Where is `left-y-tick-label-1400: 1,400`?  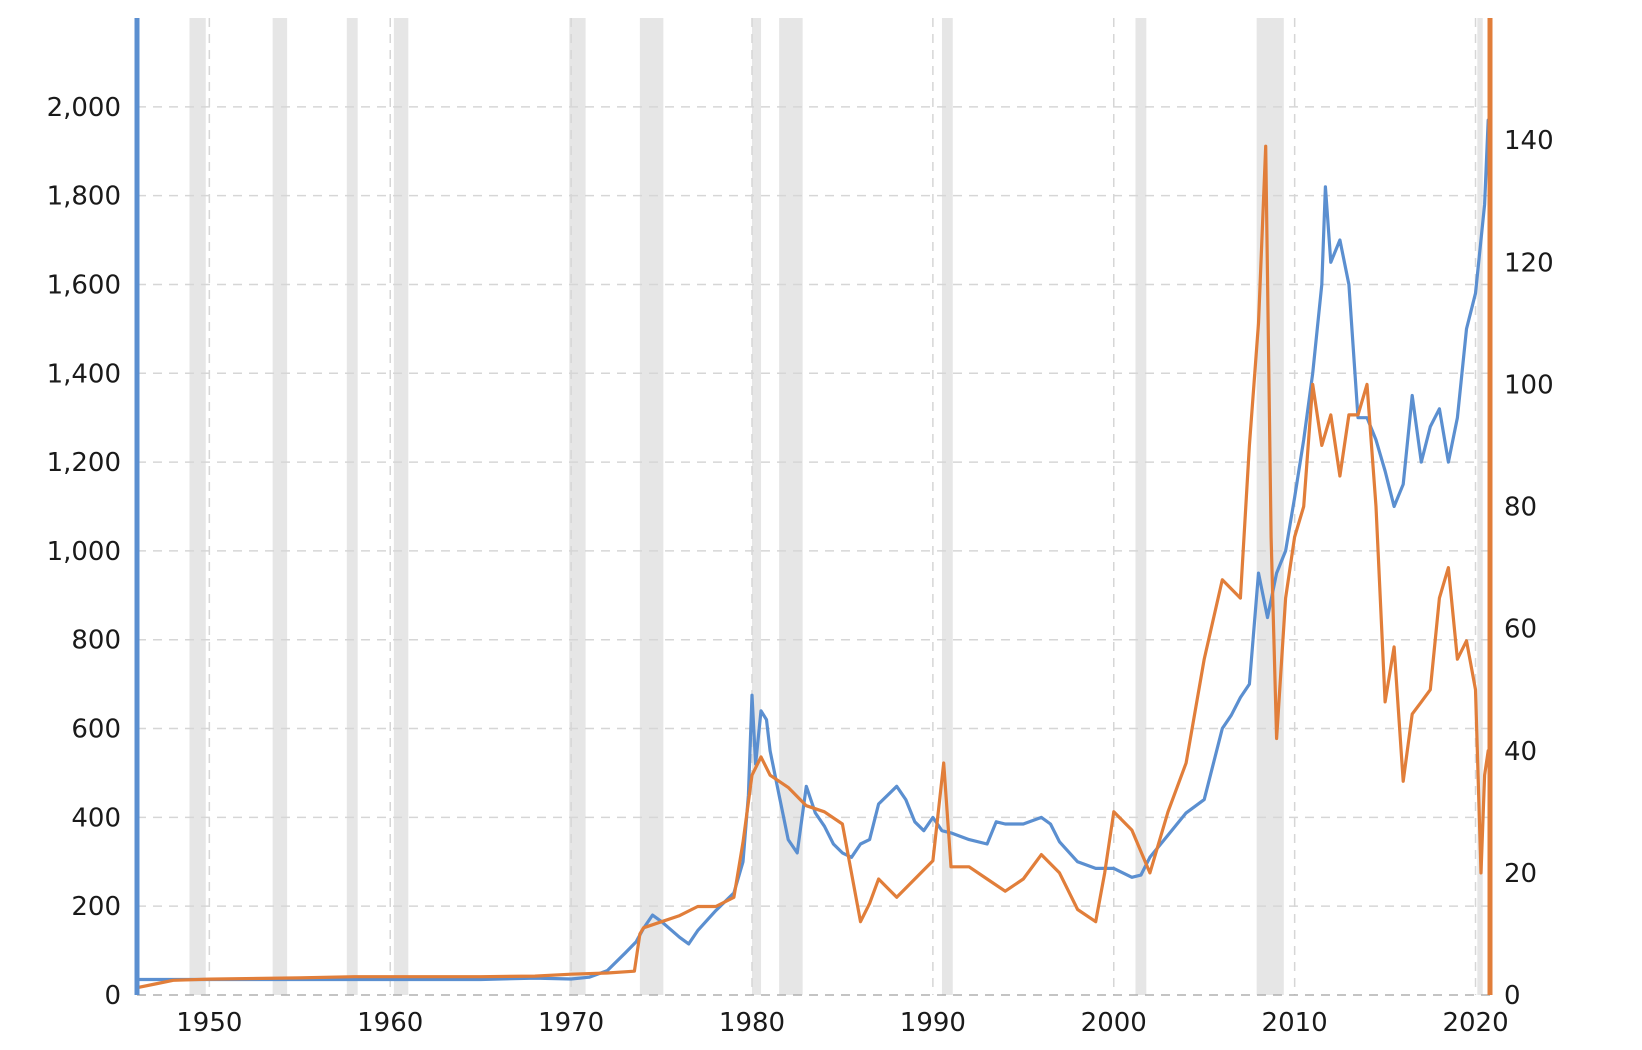 left-y-tick-label-1400: 1,400 is located at coordinates (84, 374).